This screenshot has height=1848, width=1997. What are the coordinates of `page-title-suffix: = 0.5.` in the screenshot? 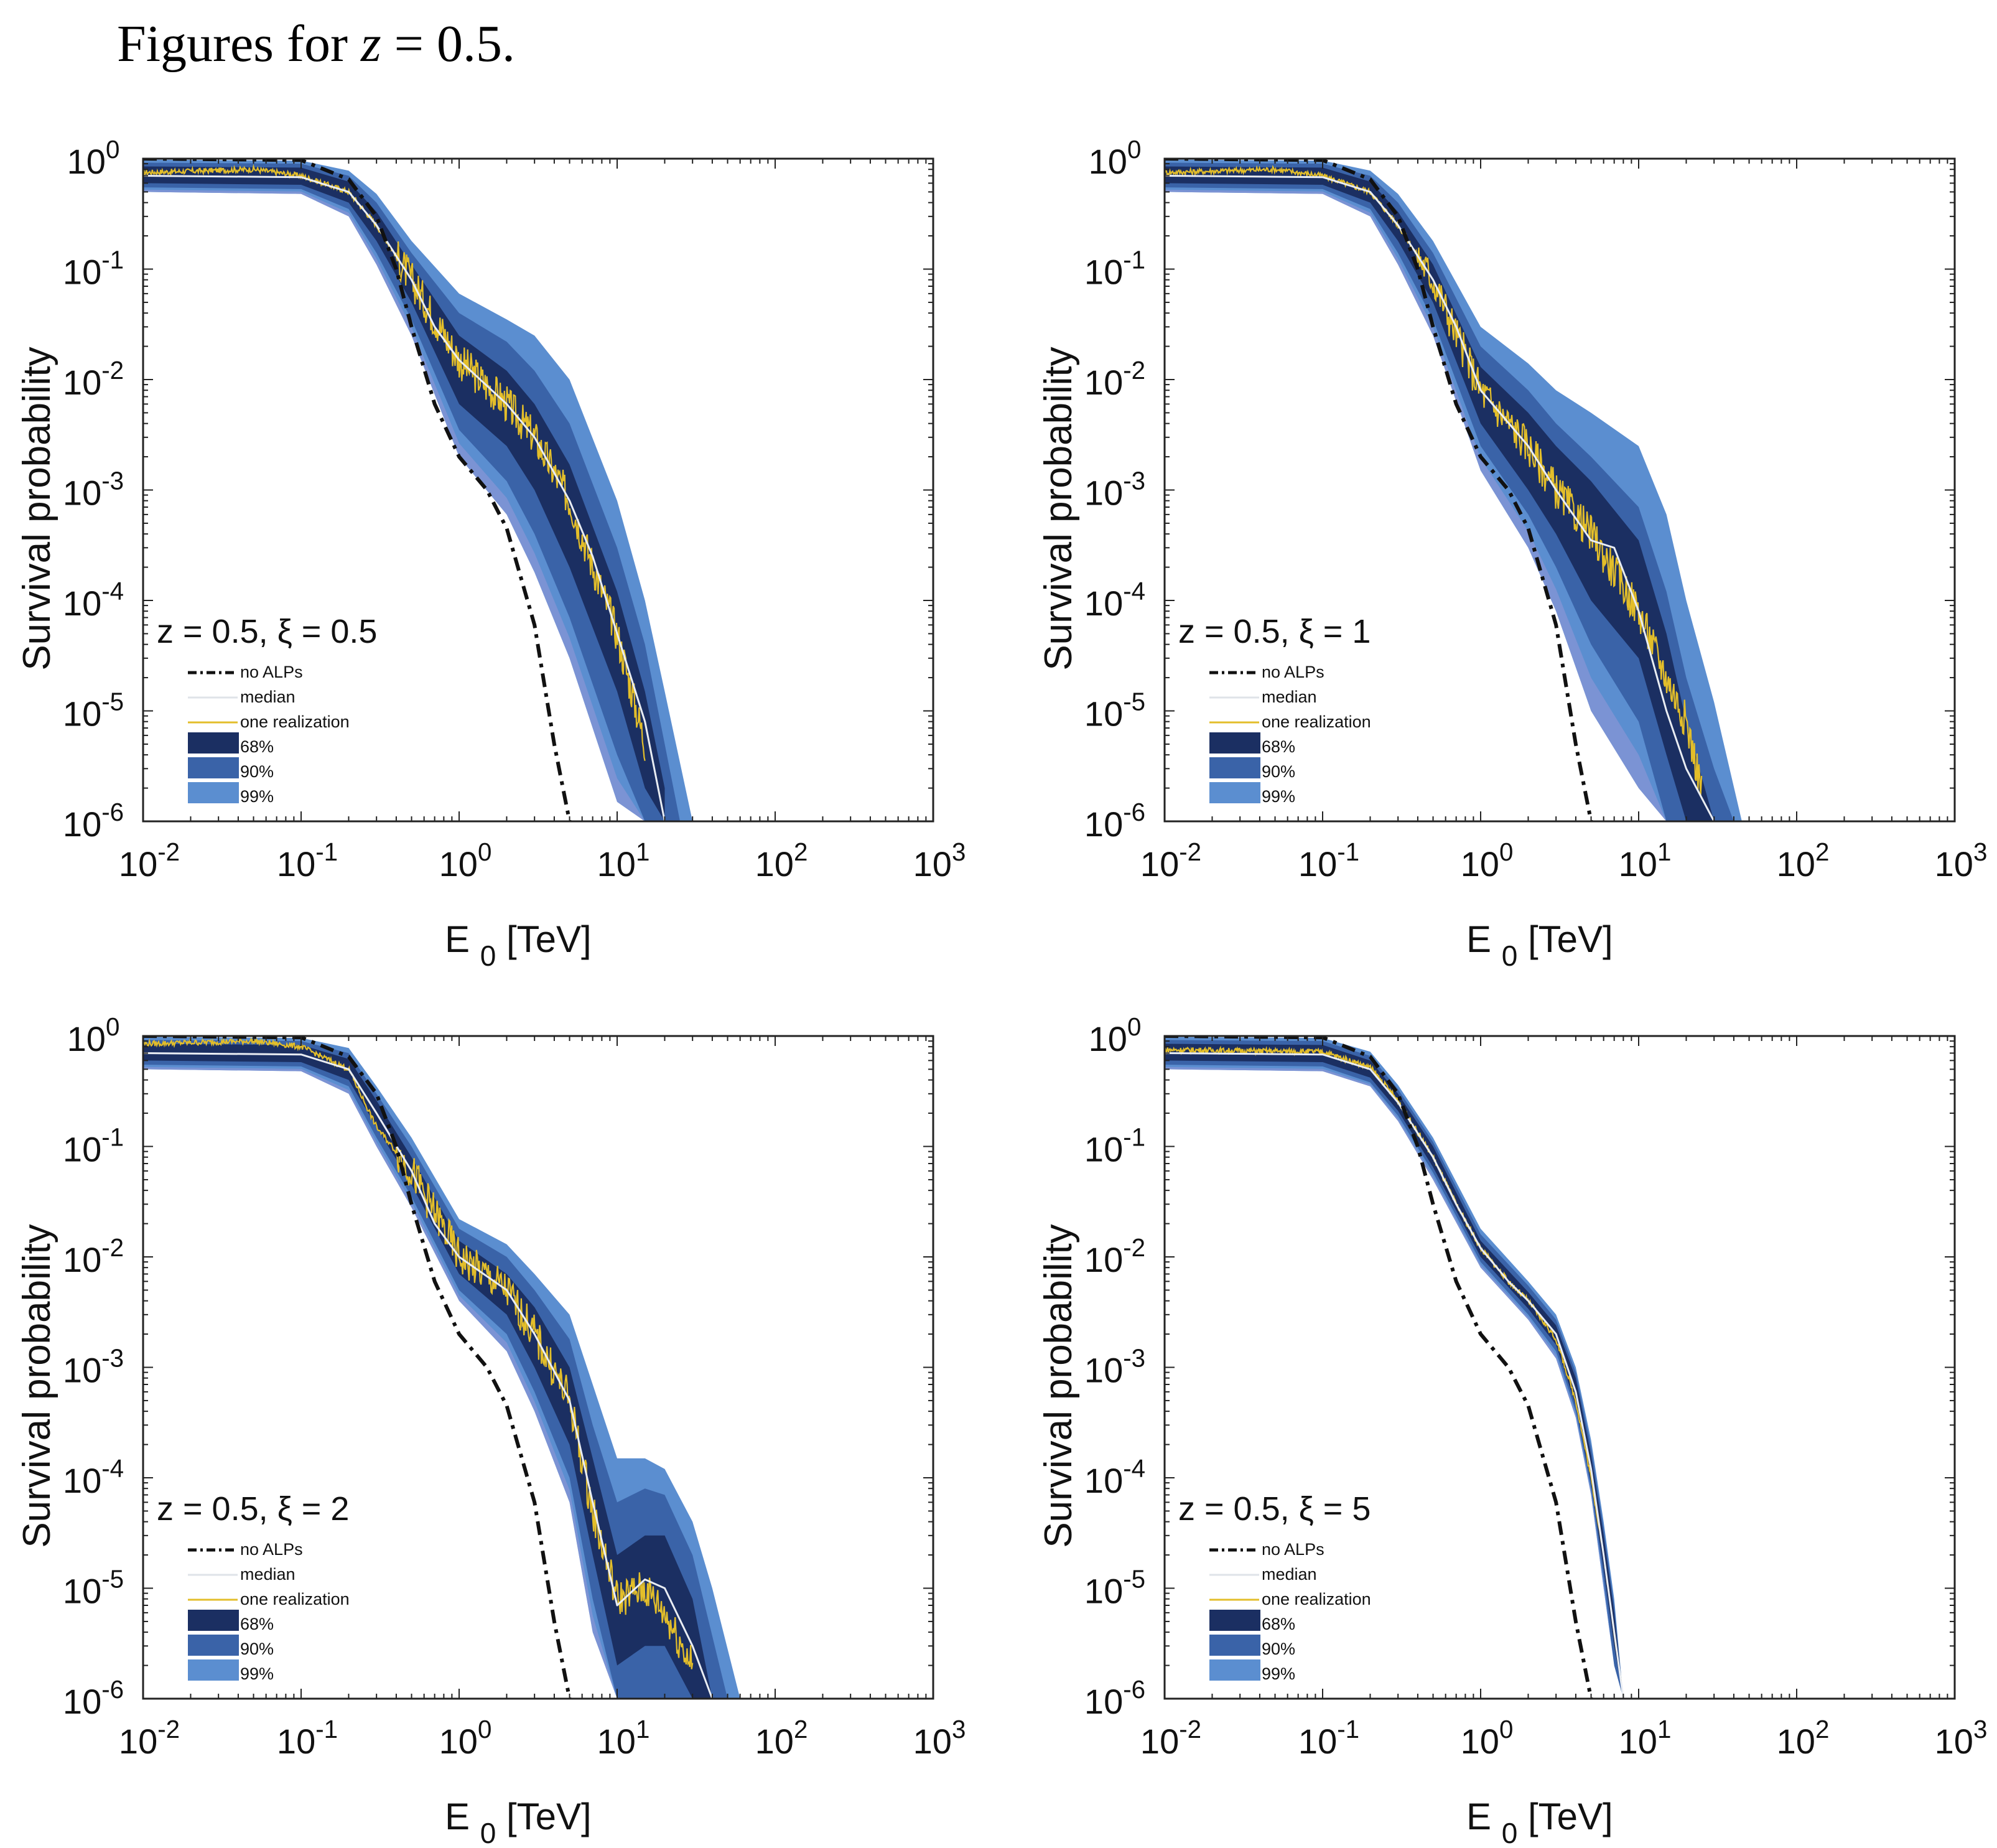 It's located at (448, 44).